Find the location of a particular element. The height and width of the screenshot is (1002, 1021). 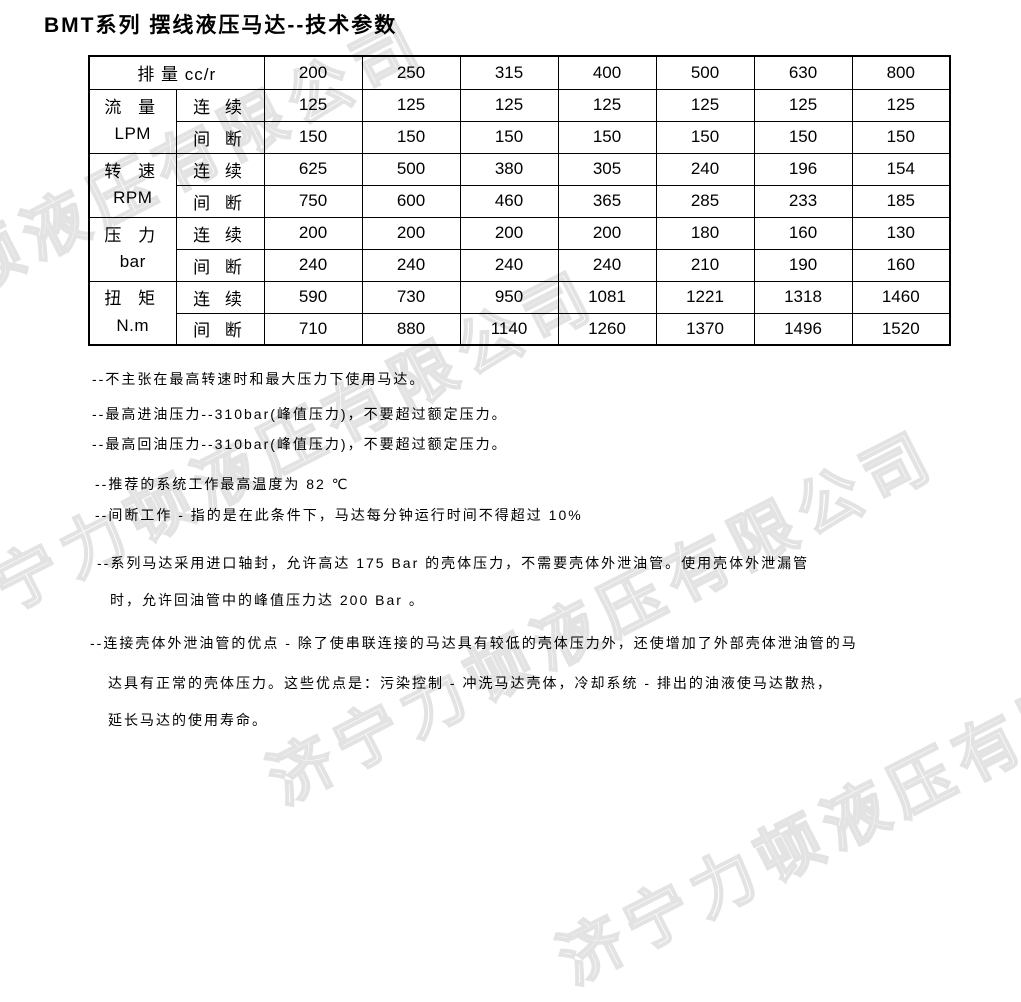

table-cell: 1520 is located at coordinates (901, 329).